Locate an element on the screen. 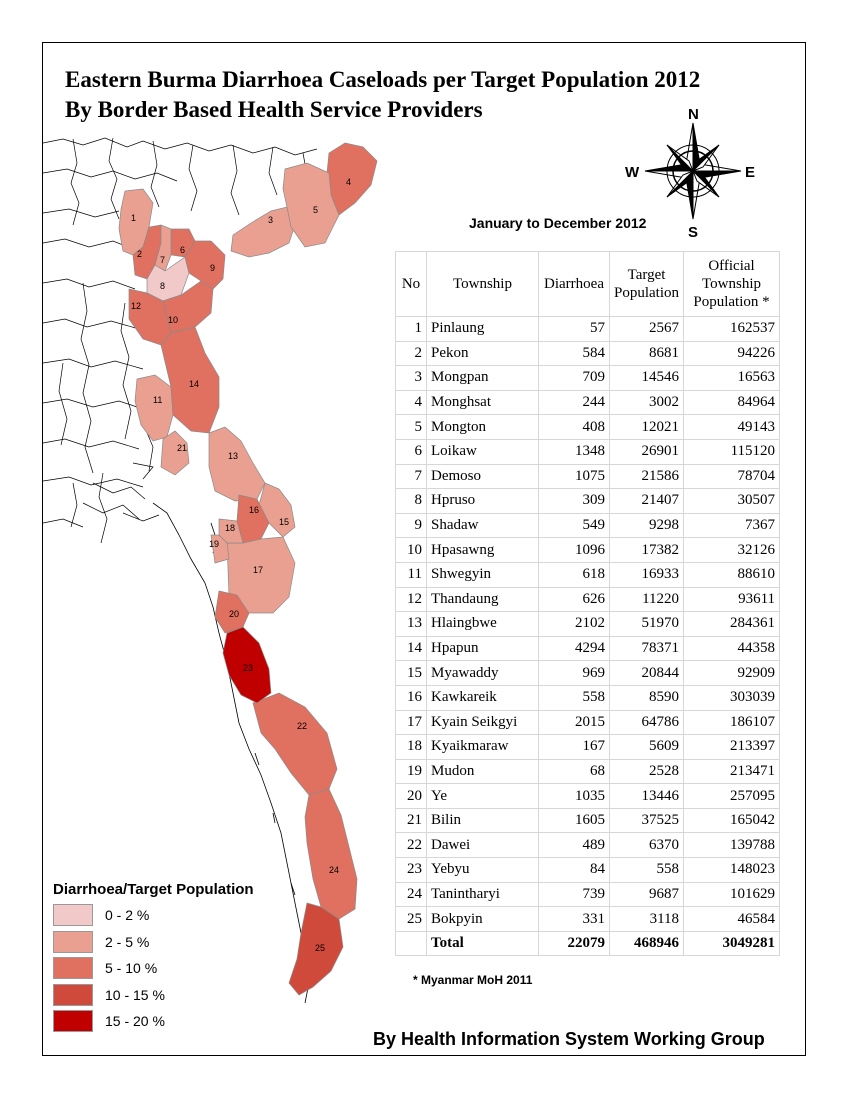 This screenshot has width=850, height=1100. cell-no: 2 is located at coordinates (411, 353).